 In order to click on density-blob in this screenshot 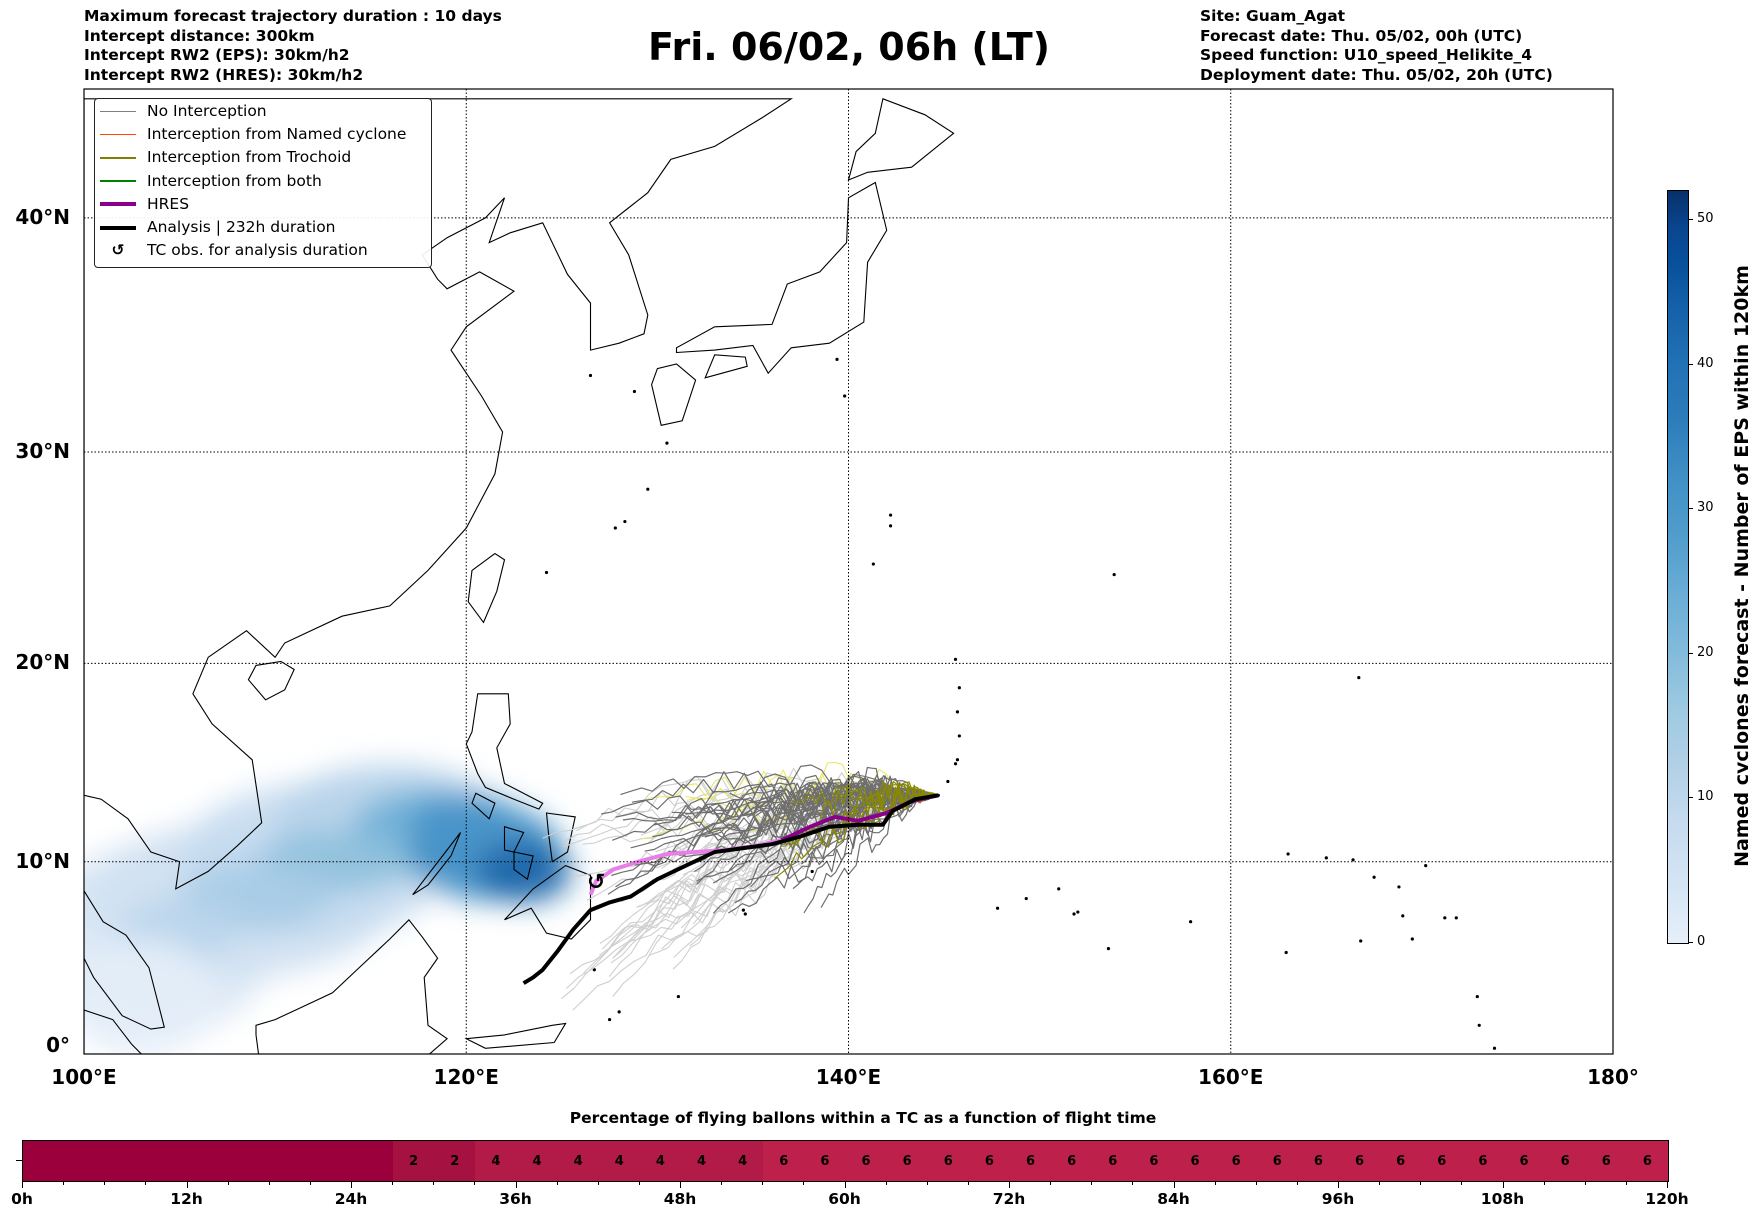, I will do `click(523, 871)`.